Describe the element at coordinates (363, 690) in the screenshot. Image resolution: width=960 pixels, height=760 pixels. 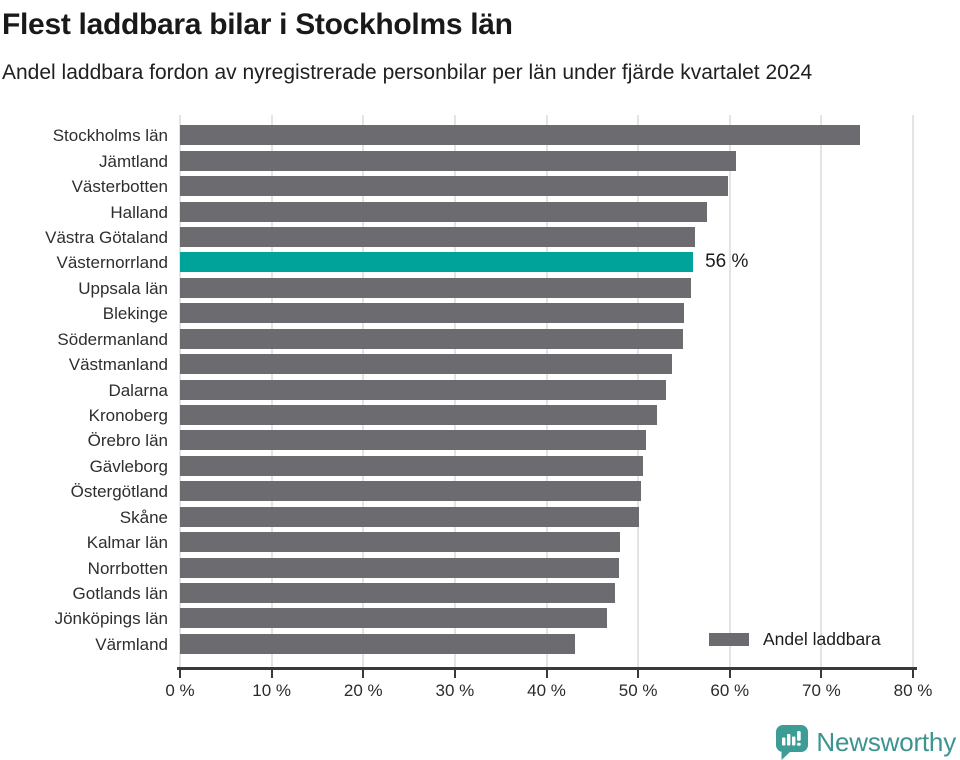
I see `x-tick-label-20: 20 %` at that location.